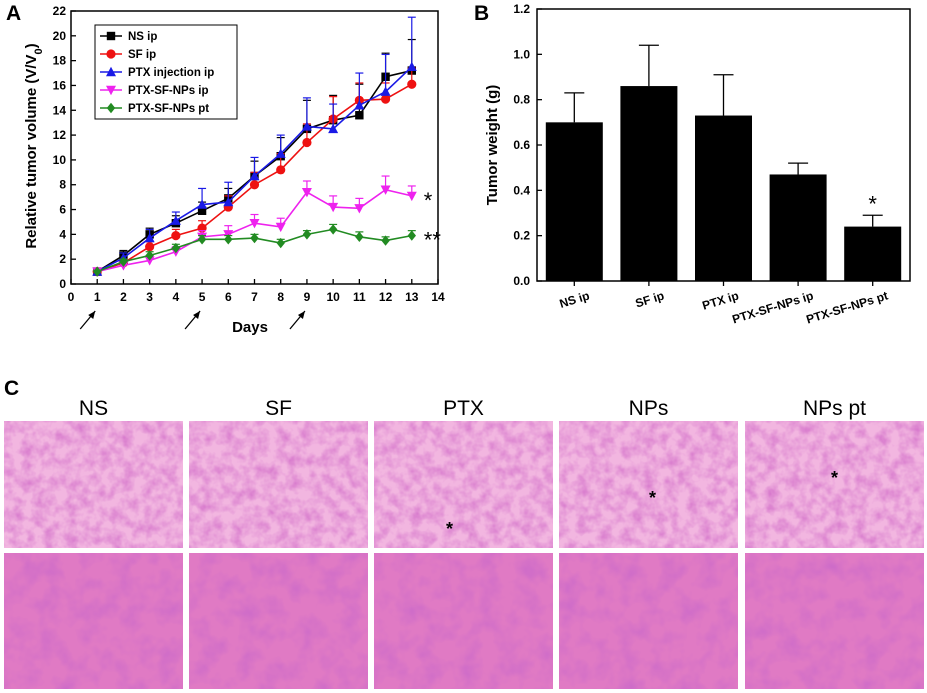 This screenshot has width=927, height=693. Describe the element at coordinates (228, 297) in the screenshot. I see `chart-a-xtick-label: 6` at that location.